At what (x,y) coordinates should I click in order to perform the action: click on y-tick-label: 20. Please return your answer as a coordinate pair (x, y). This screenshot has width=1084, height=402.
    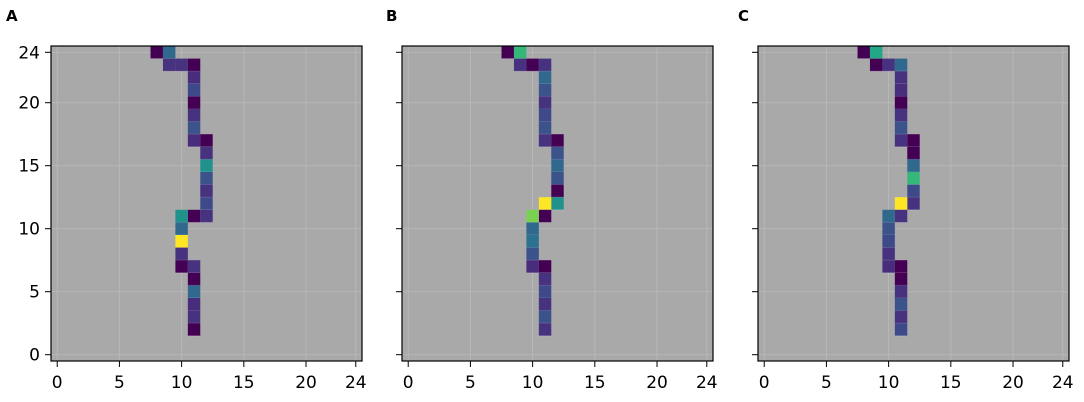
    Looking at the image, I should click on (29, 104).